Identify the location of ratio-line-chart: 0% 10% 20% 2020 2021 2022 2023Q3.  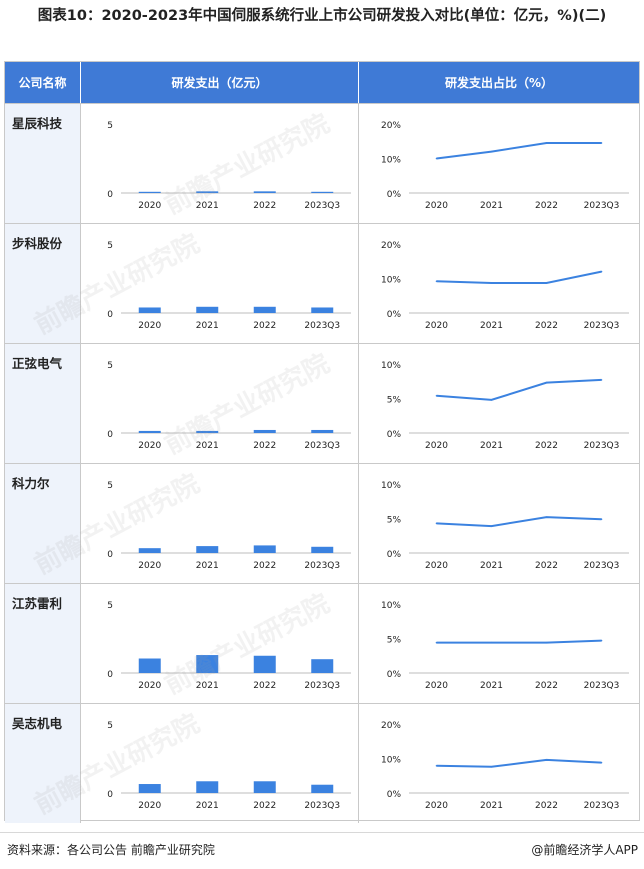
(505, 766).